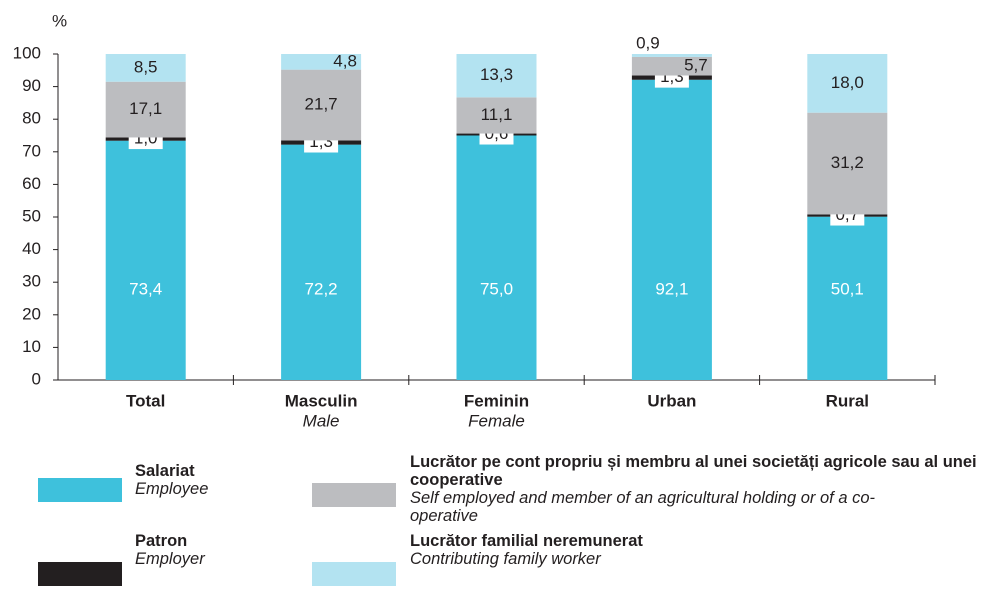  What do you see at coordinates (145, 400) in the screenshot?
I see `x-tick-label: Total` at bounding box center [145, 400].